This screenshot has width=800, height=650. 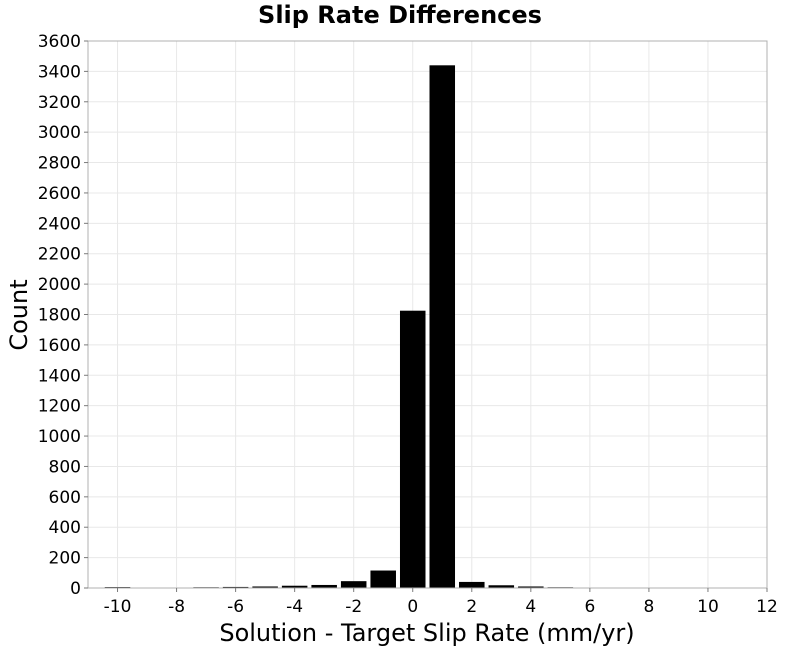 What do you see at coordinates (59, 72) in the screenshot?
I see `y-tick-label: 3400` at bounding box center [59, 72].